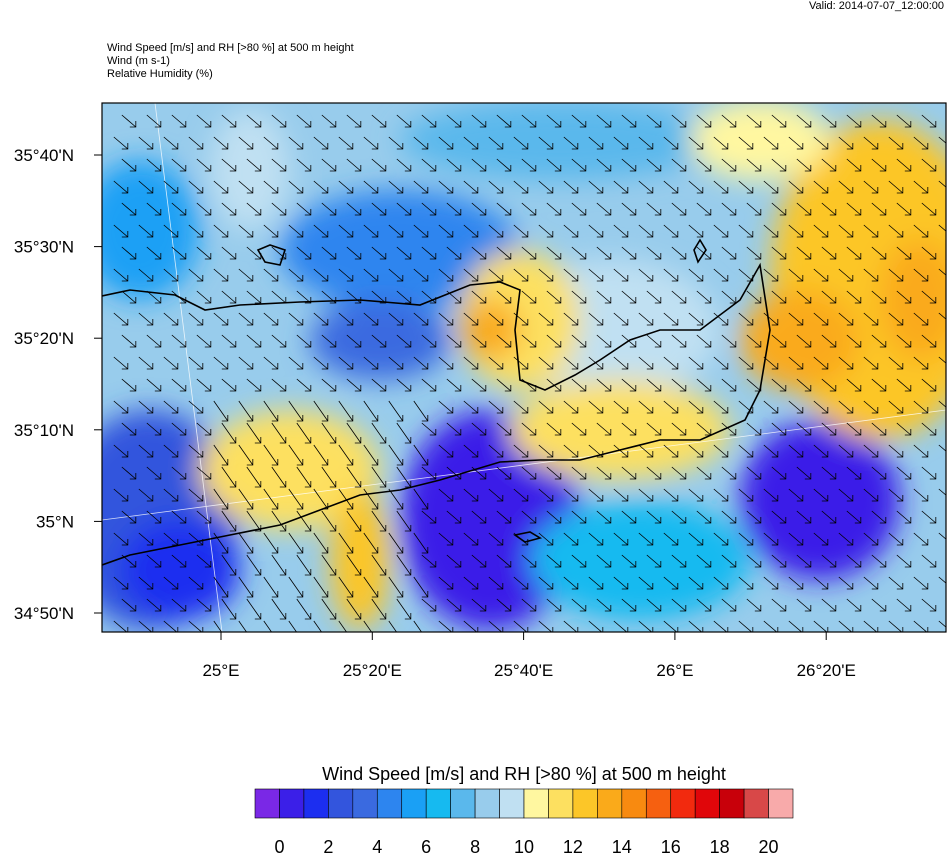  What do you see at coordinates (876, 6) in the screenshot?
I see `valid-time: Valid: 2014-07-07_12:00:00` at bounding box center [876, 6].